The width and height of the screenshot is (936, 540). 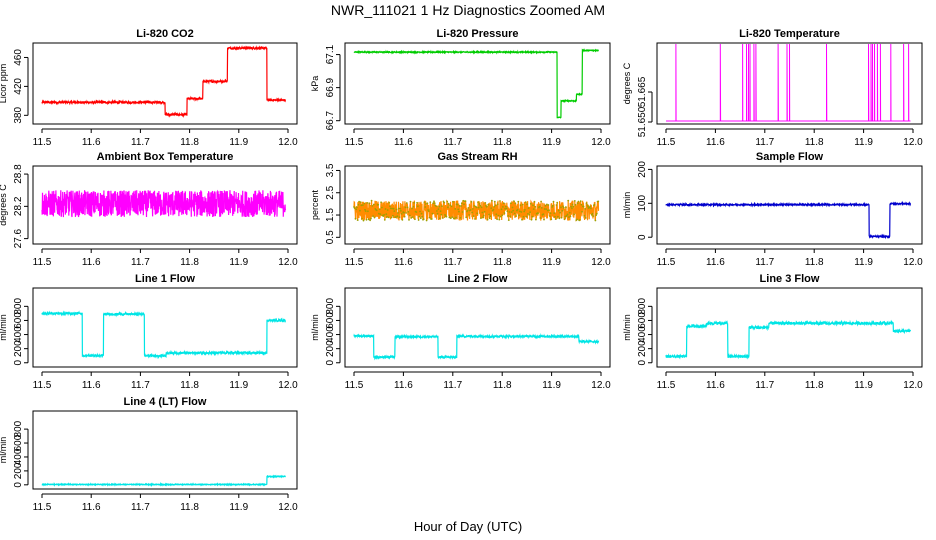 What do you see at coordinates (642, 91) in the screenshot?
I see `y-tick-label: 51.665` at bounding box center [642, 91].